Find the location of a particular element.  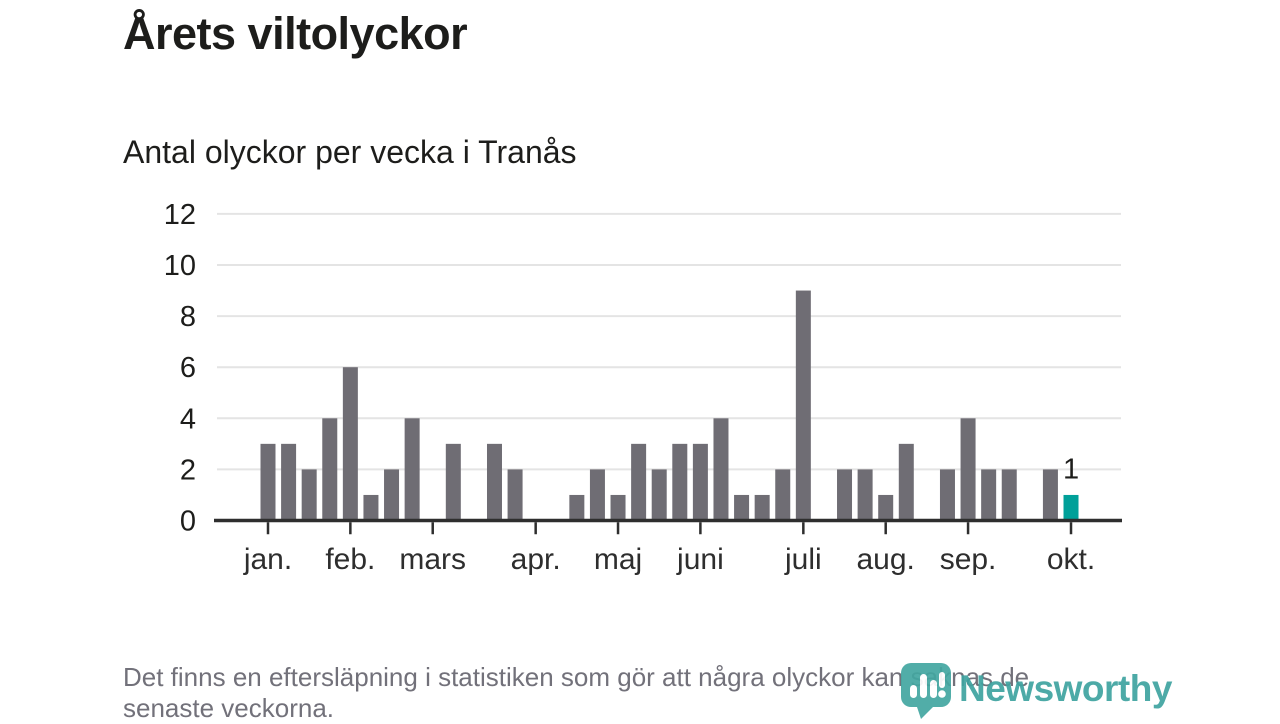

x-axis-month-label: jan. is located at coordinates (267, 559).